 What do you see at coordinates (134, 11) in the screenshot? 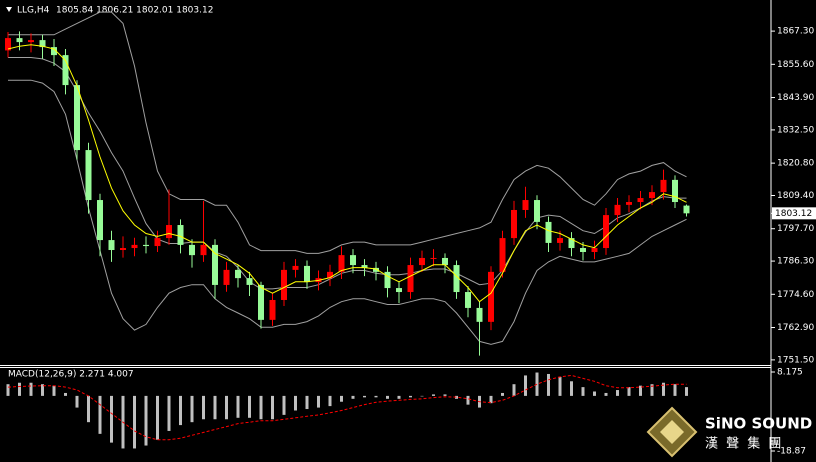
I see `quote: 1805.84 1806.21 1802.01 1803.12` at bounding box center [134, 11].